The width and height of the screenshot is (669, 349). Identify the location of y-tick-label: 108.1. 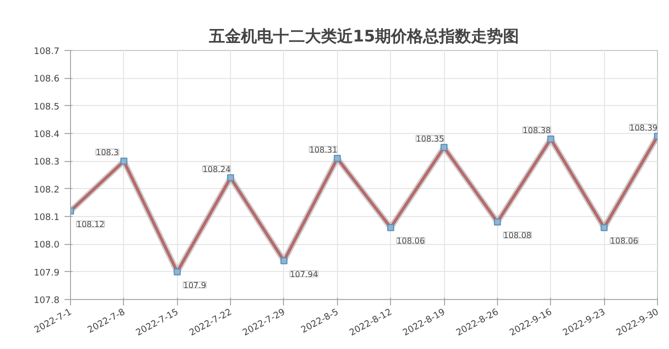
(47, 218).